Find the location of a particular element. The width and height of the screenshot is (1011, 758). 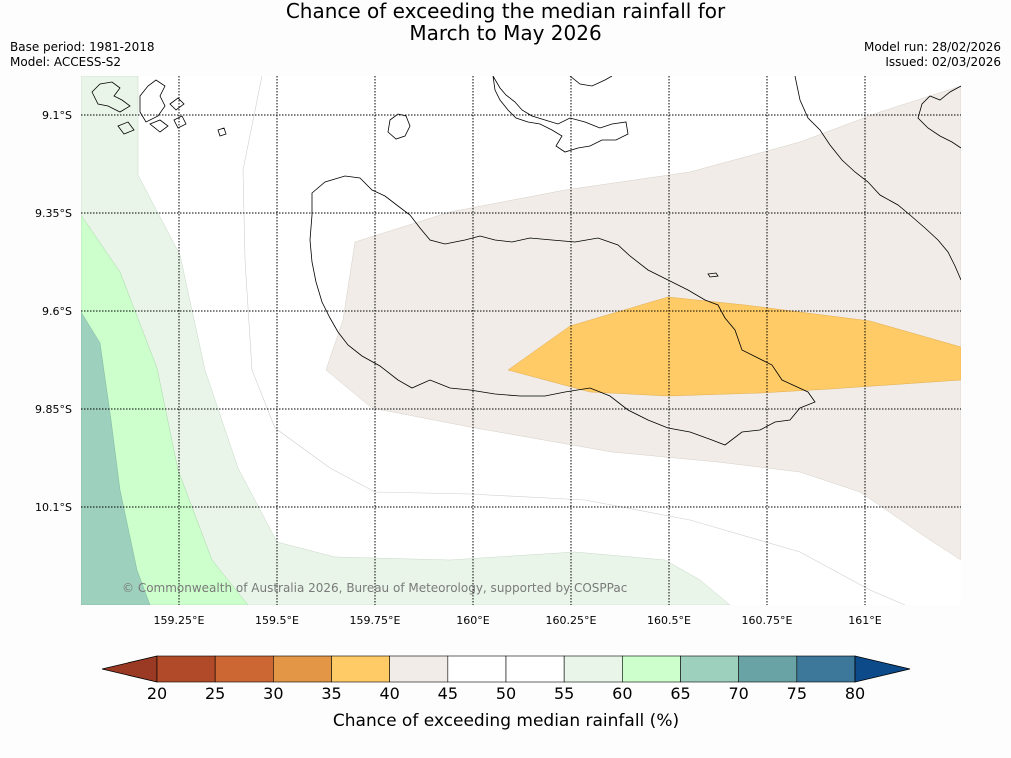

coastline-small-islet is located at coordinates (713, 275).